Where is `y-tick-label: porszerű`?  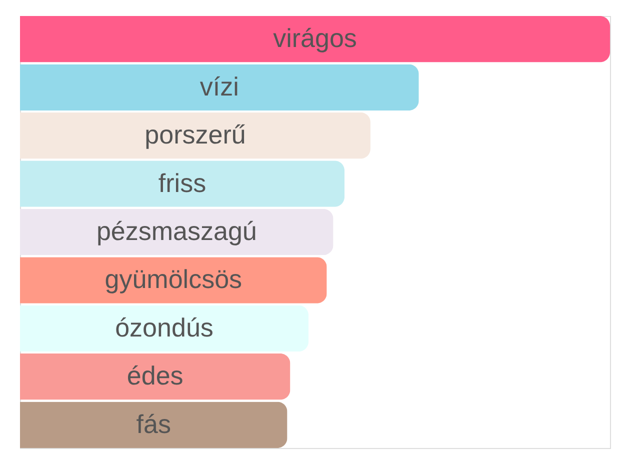 y-tick-label: porszerű is located at coordinates (195, 135).